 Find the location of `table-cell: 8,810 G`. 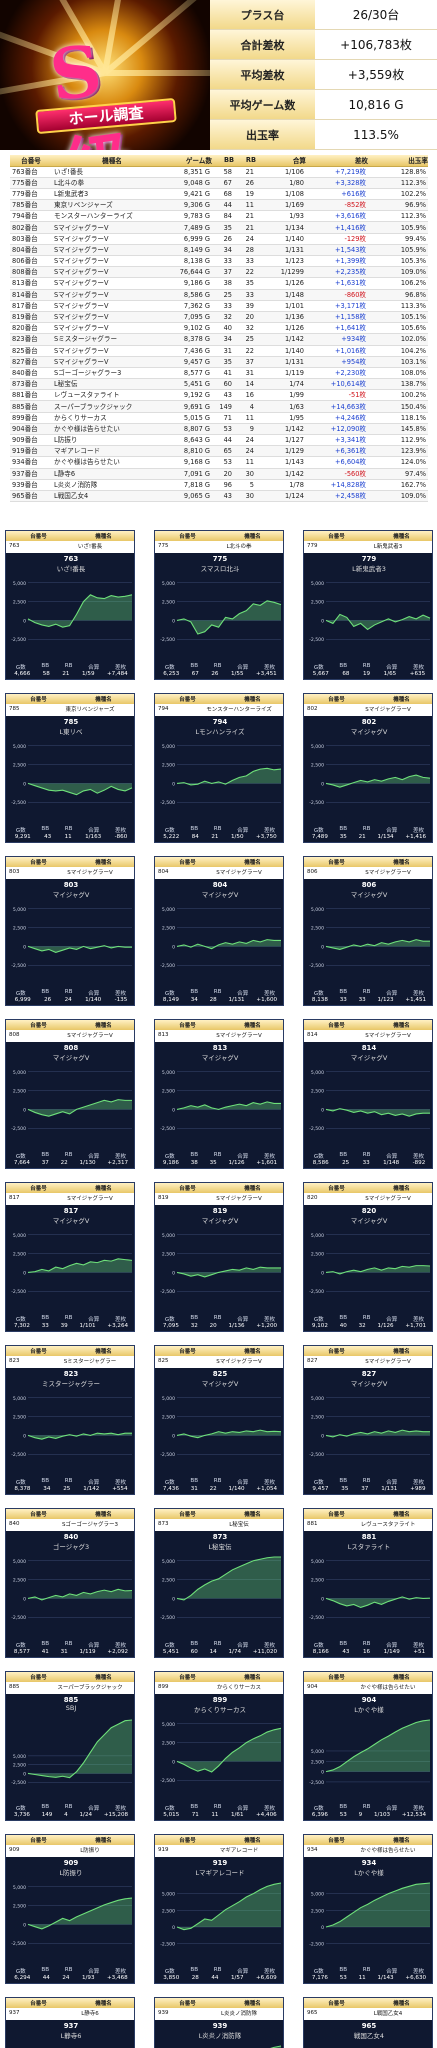

table-cell: 8,810 G is located at coordinates (192, 451).